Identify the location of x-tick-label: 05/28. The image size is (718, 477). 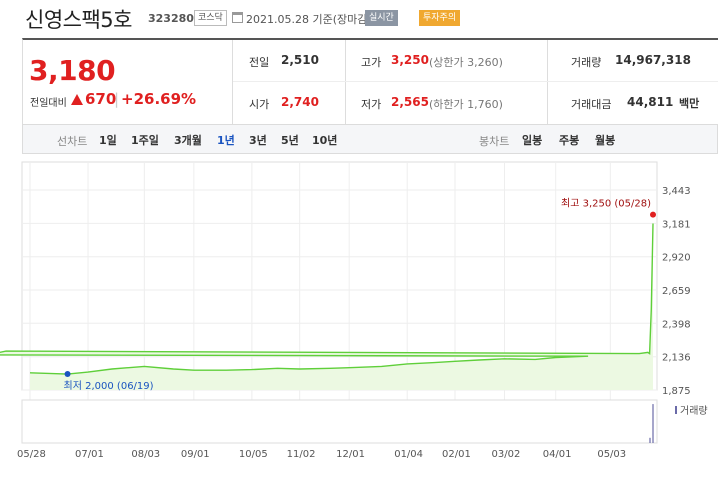
(31, 454).